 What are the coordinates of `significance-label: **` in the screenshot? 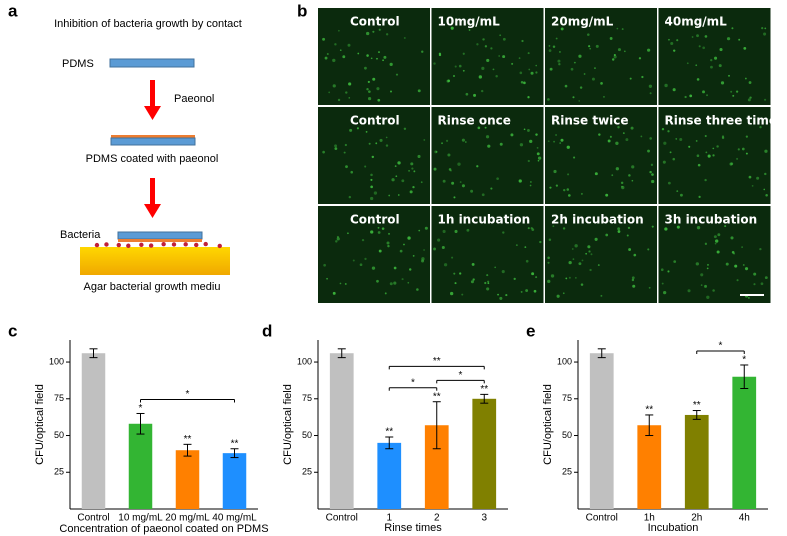 It's located at (188, 439).